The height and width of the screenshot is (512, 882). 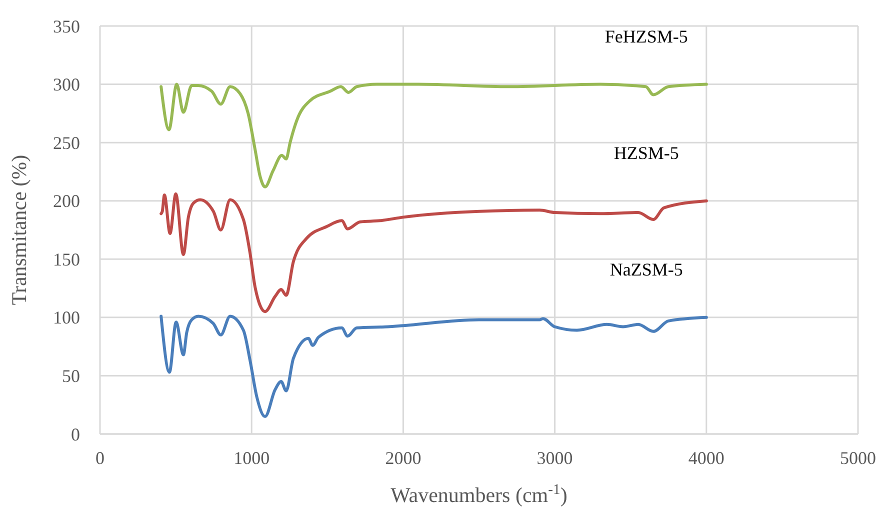 I want to click on y-axis-title: Transmitance (%), so click(x=19, y=230).